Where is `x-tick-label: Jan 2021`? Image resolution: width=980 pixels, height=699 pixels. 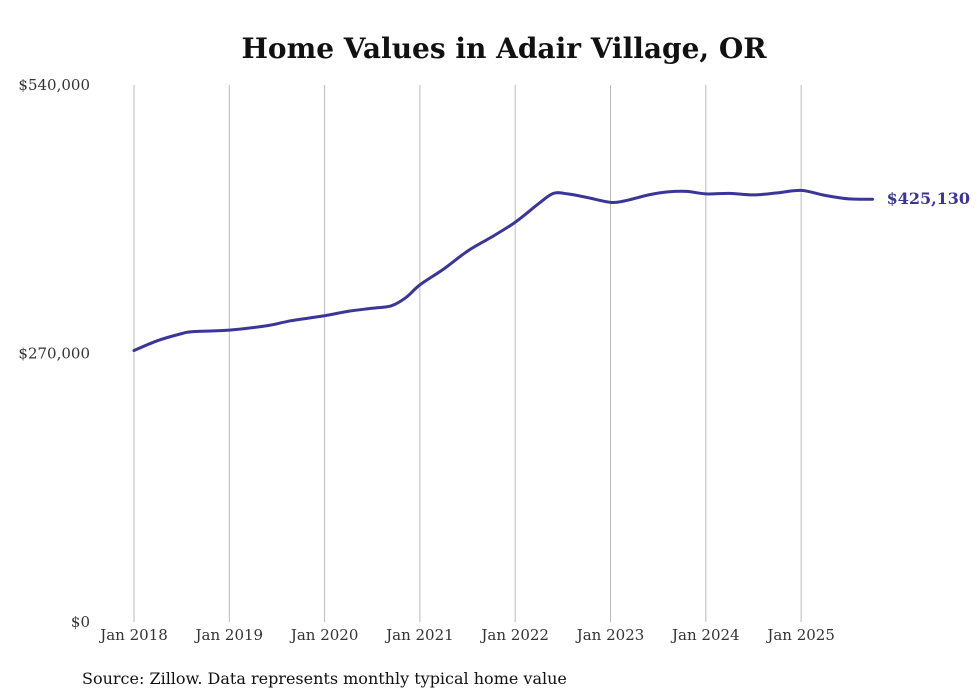
x-tick-label: Jan 2021 is located at coordinates (419, 635).